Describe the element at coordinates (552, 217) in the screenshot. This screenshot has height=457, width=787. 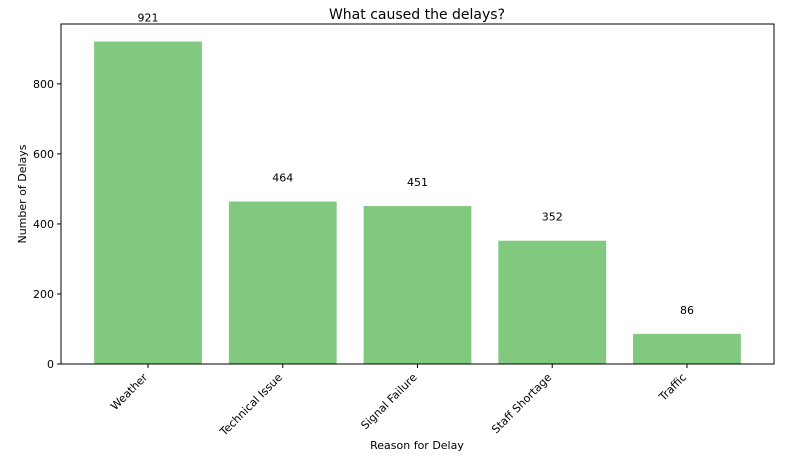
I see `data-label: 352` at that location.